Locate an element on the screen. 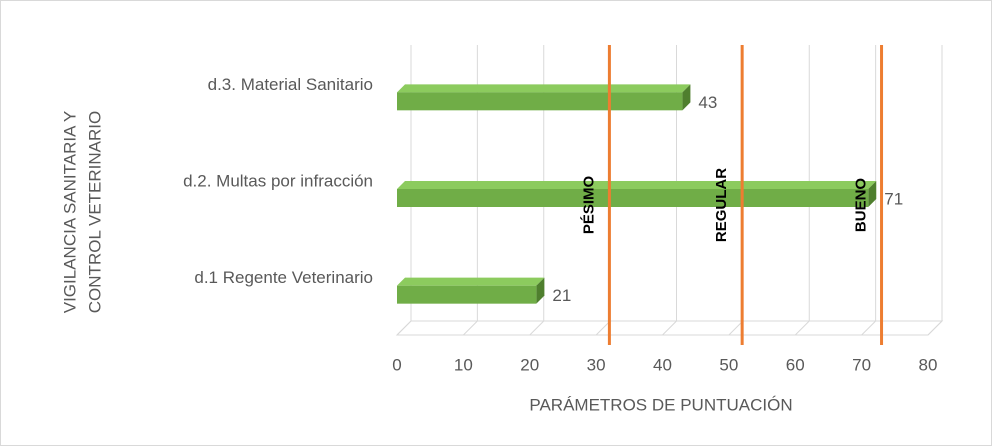  x-tick-label: 50 is located at coordinates (728, 364).